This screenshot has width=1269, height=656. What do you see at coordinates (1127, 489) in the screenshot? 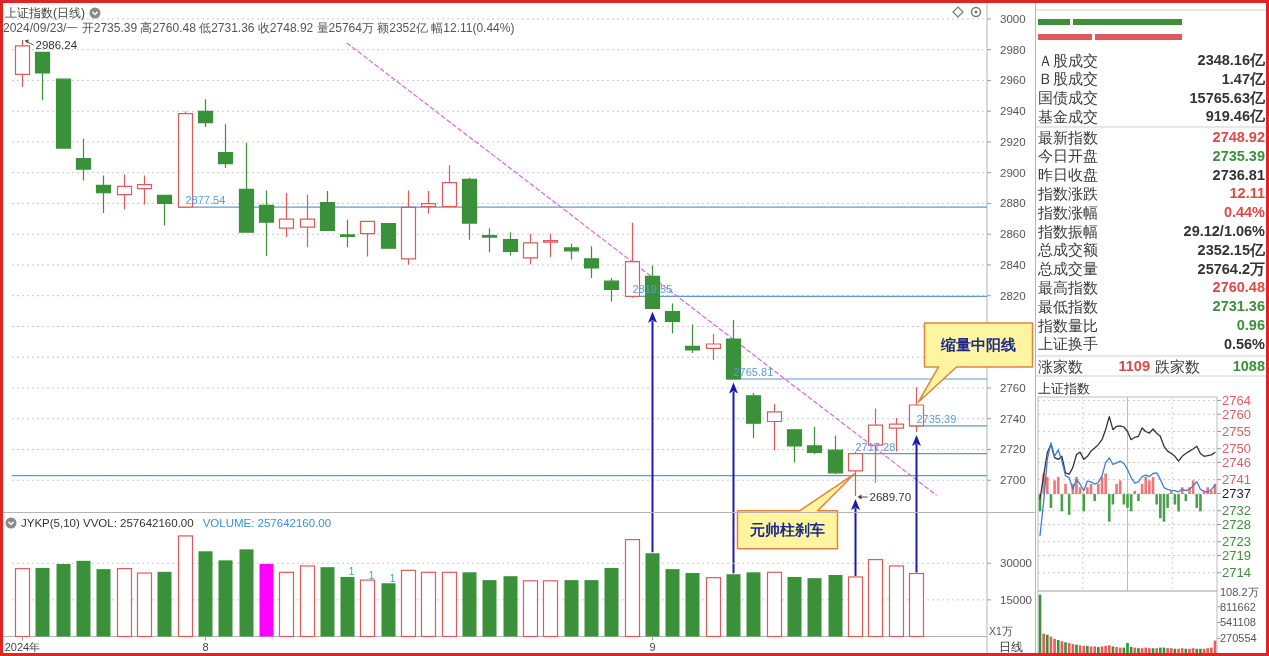
I see `line-series` at bounding box center [1127, 489].